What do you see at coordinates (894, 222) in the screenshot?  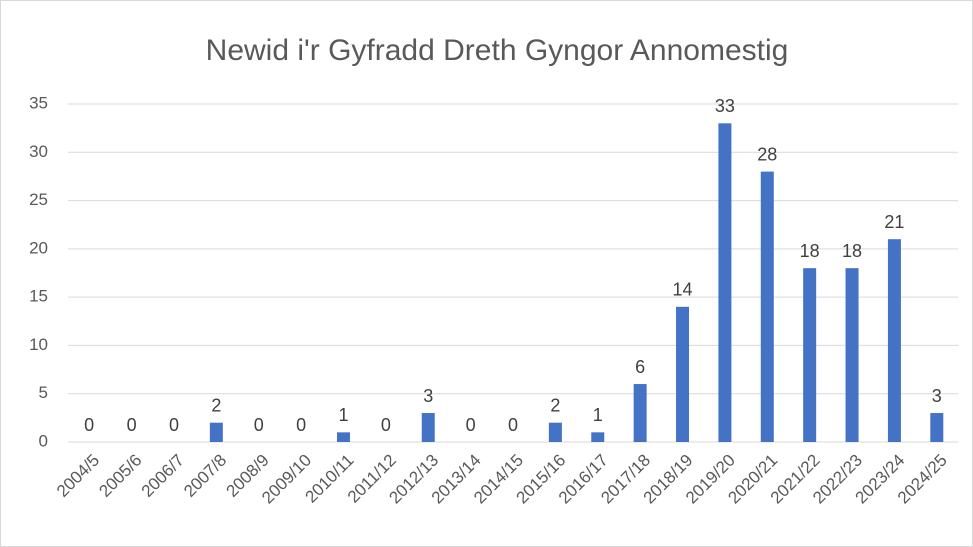 I see `data-label: 21` at bounding box center [894, 222].